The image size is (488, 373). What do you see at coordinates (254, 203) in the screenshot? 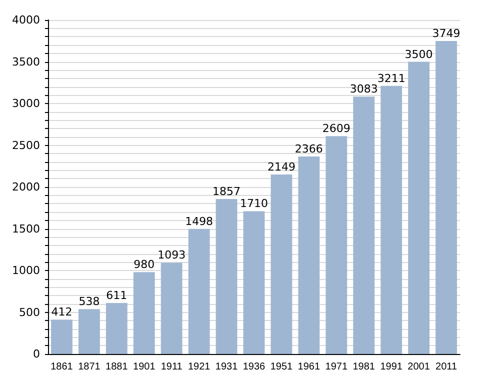
I see `data-label: 1710` at bounding box center [254, 203].